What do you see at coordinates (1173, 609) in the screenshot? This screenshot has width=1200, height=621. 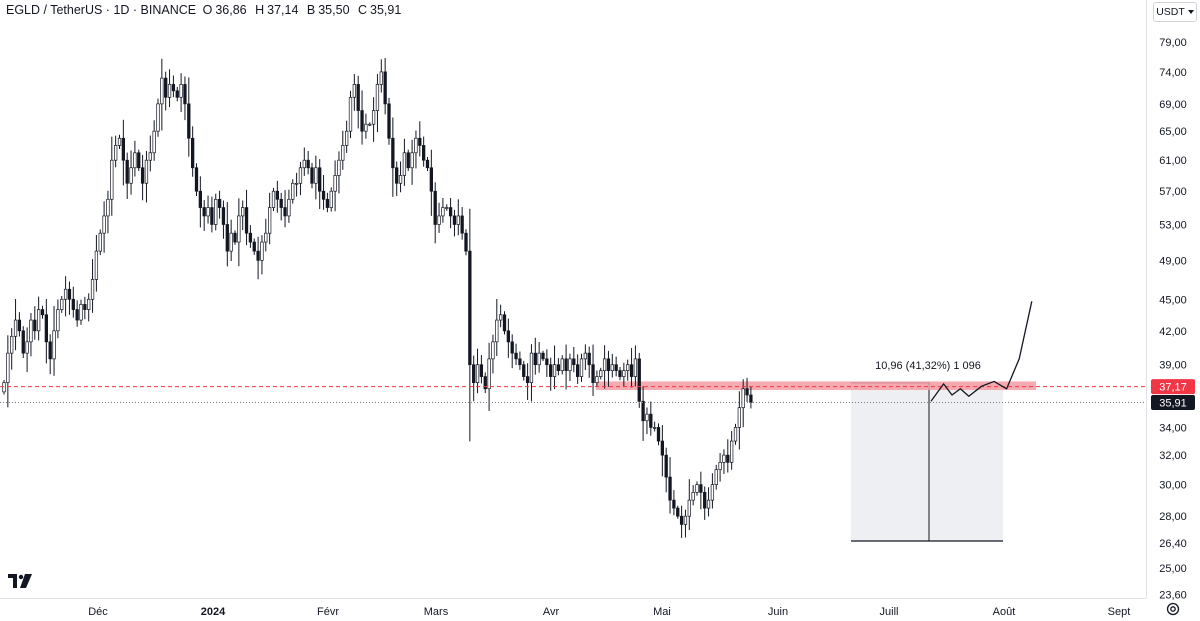 I see `gear-icon` at bounding box center [1173, 609].